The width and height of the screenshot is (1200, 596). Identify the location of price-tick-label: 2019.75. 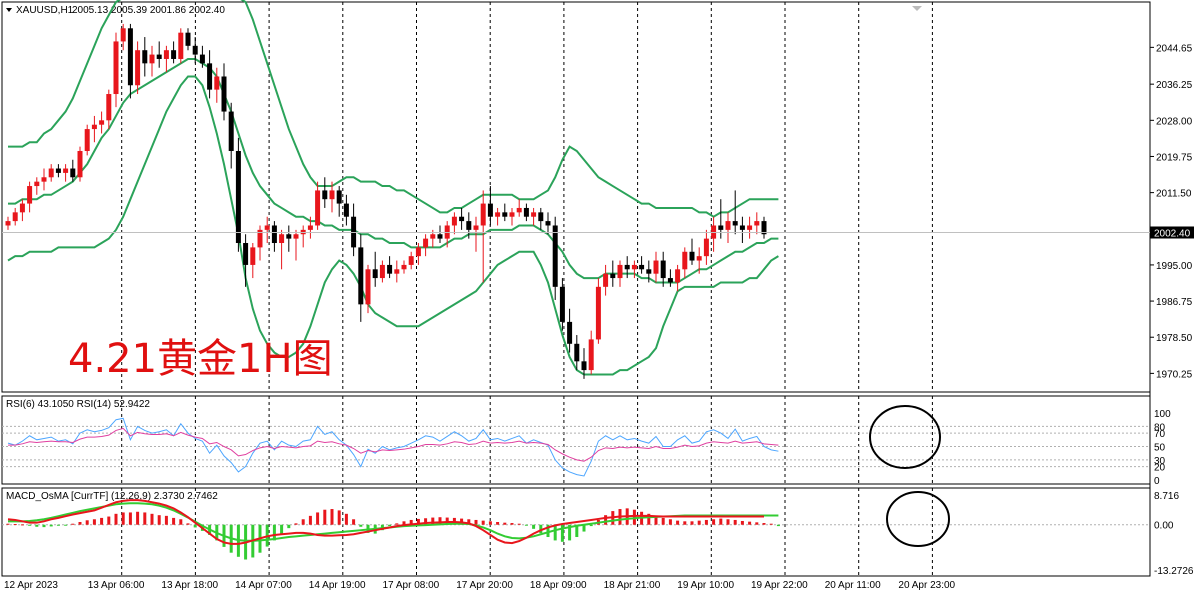
(1174, 157).